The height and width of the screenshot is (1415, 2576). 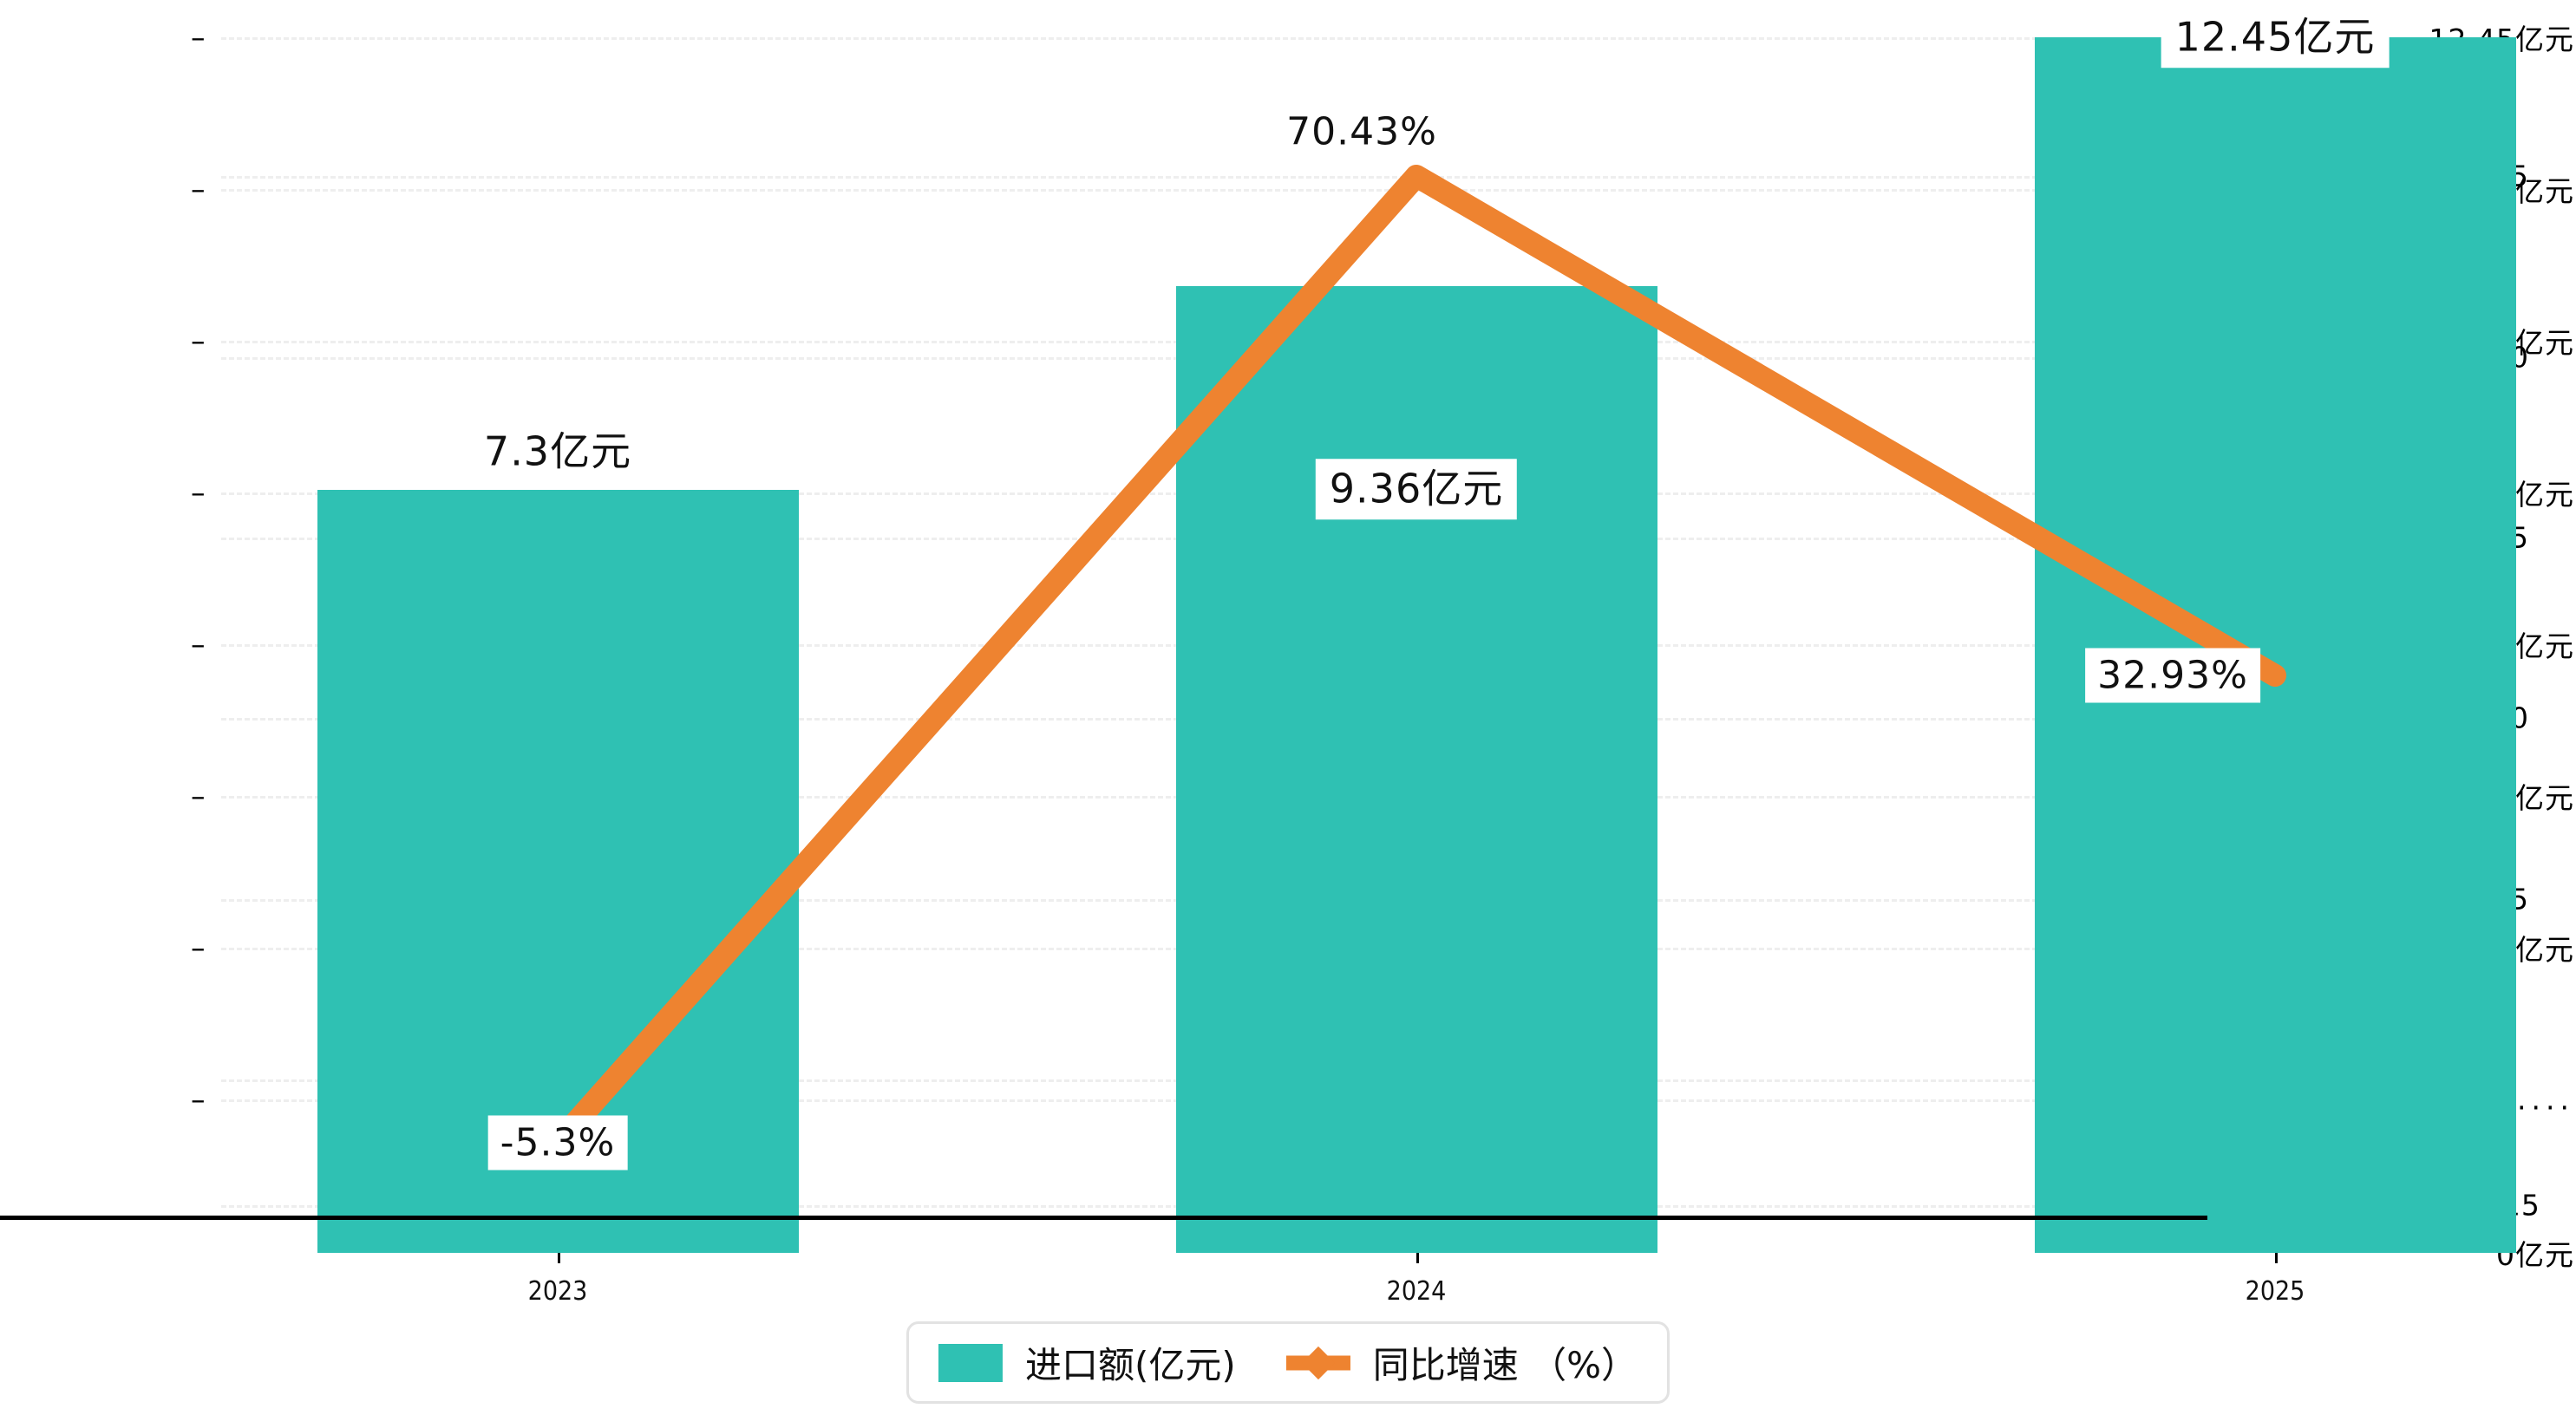 What do you see at coordinates (1416, 1291) in the screenshot?
I see `x-tick-label-2024: 2024` at bounding box center [1416, 1291].